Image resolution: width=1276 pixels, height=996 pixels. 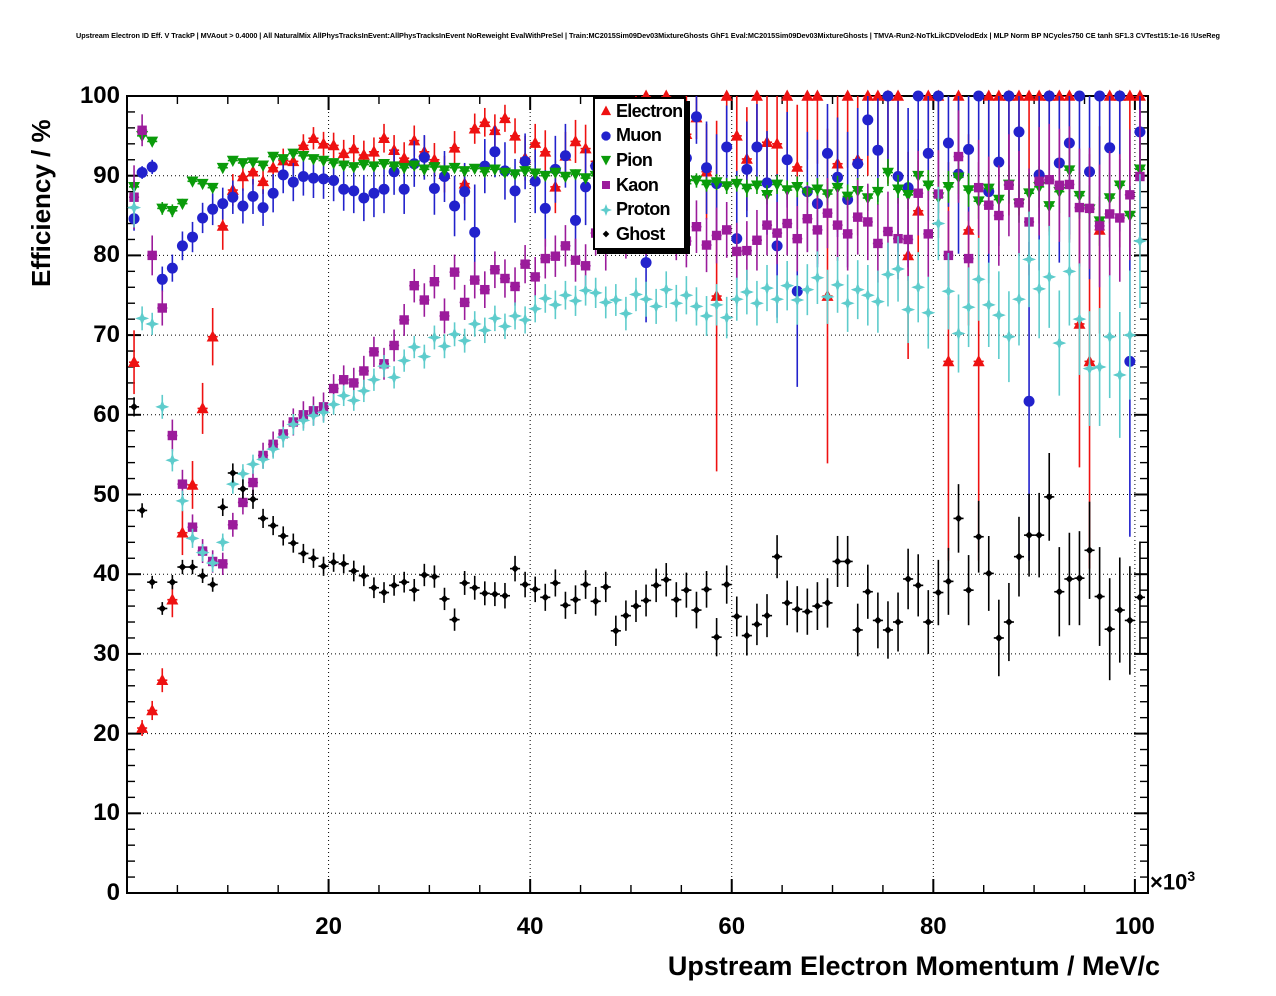 What do you see at coordinates (106, 335) in the screenshot?
I see `y-tick-label-70: 70` at bounding box center [106, 335].